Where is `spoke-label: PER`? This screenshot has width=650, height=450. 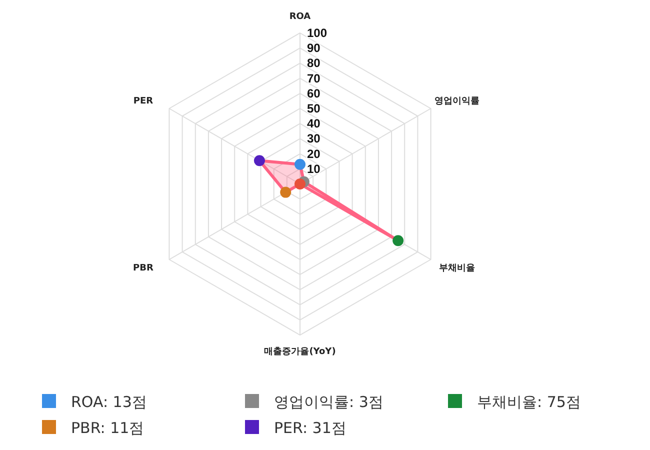
spoke-label: PER is located at coordinates (143, 101).